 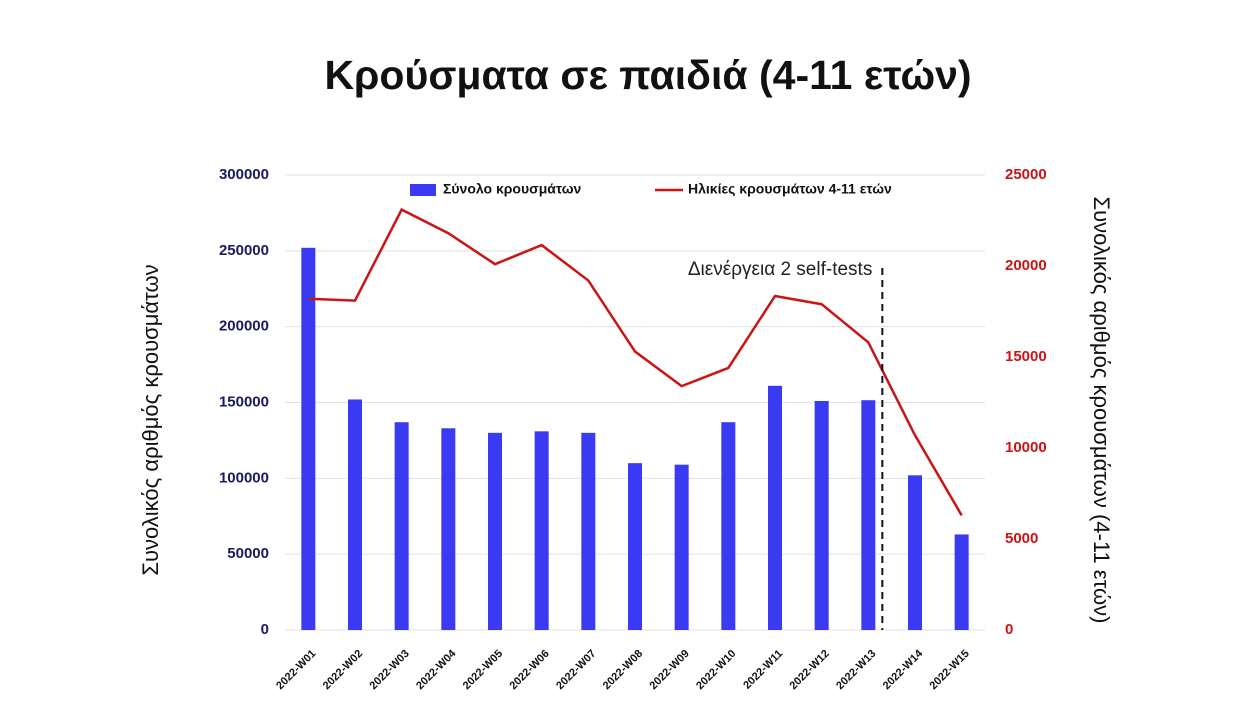 I want to click on legend-swatch, so click(x=423, y=190).